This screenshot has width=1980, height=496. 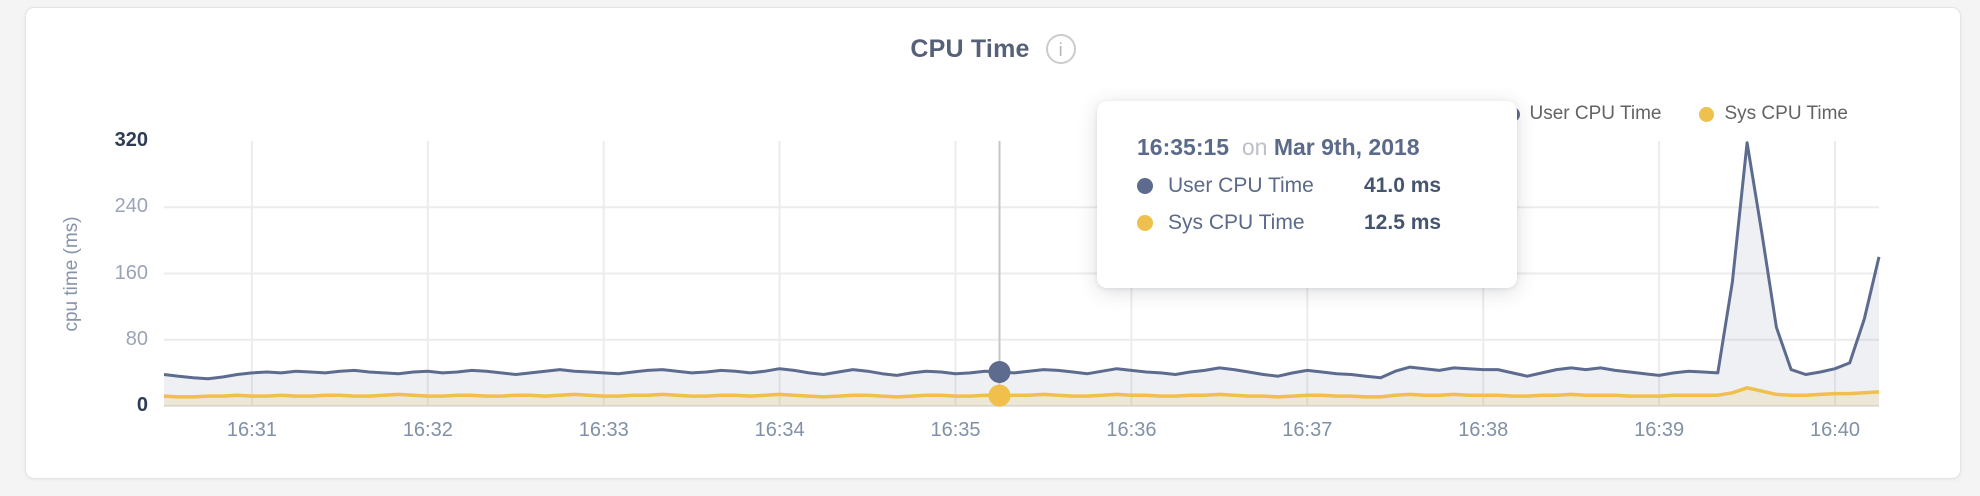 I want to click on legend-item-sys-cpu-time: Sys CPU Time, so click(x=1773, y=114).